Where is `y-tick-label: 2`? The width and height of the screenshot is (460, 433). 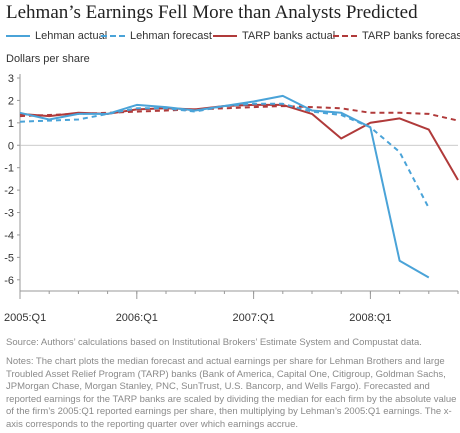
y-tick-label: 2 is located at coordinates (11, 101).